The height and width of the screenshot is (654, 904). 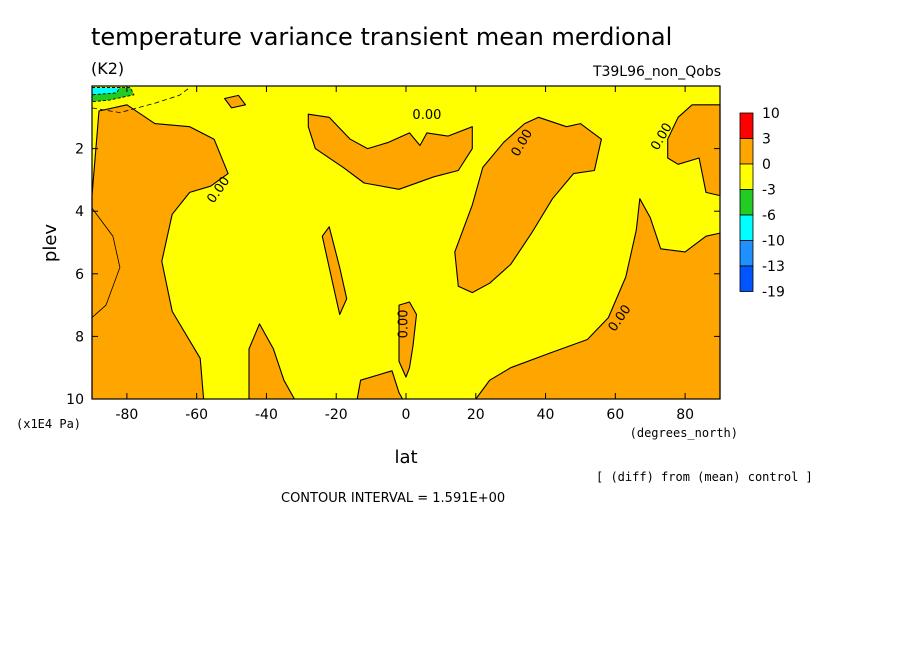 What do you see at coordinates (684, 433) in the screenshot?
I see `x-axis-units: (degrees_north)` at bounding box center [684, 433].